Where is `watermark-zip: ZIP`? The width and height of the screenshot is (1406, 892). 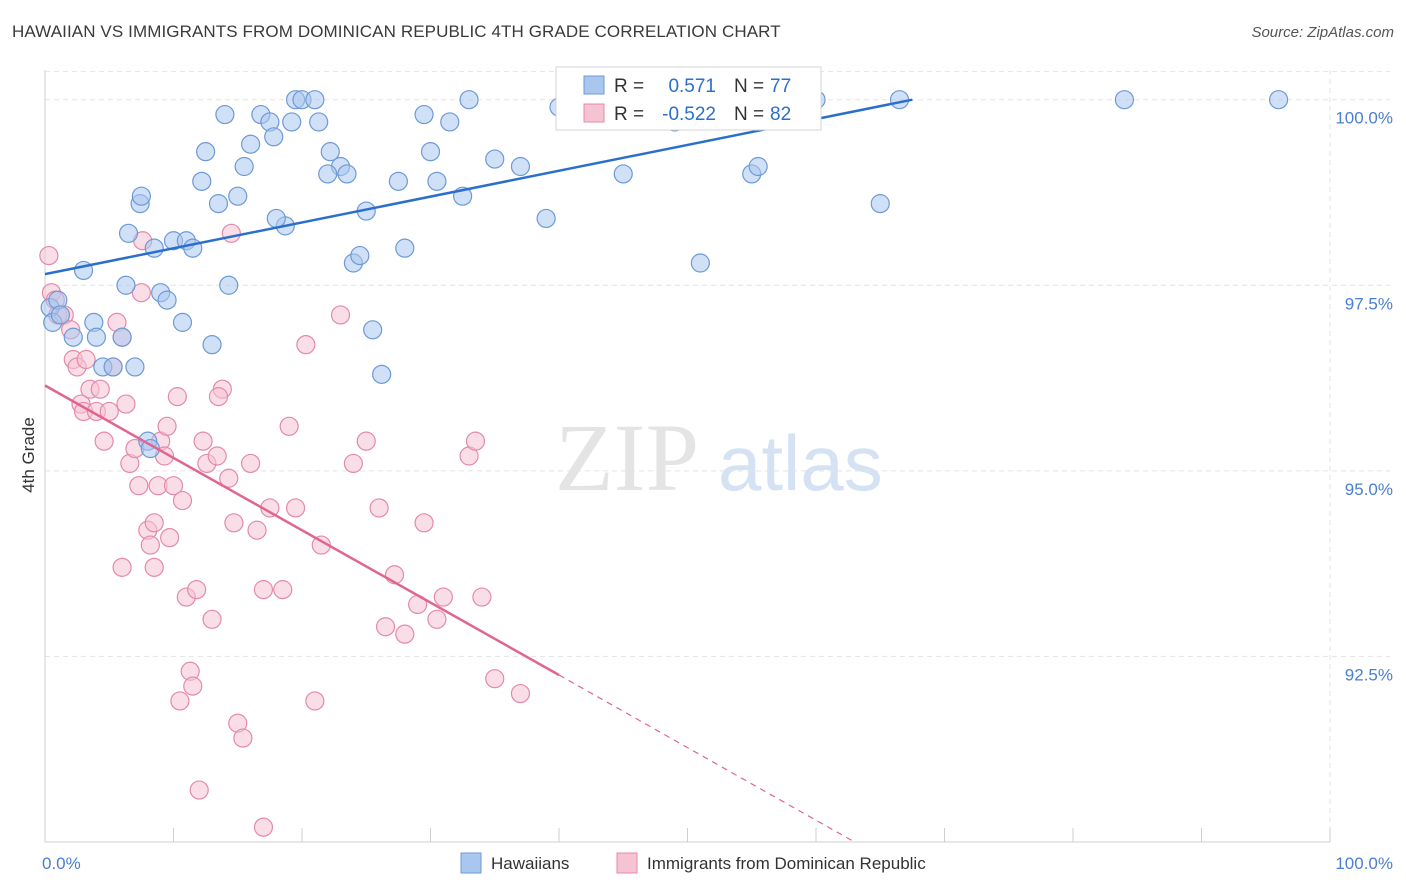
watermark-zip: ZIP is located at coordinates (627, 457).